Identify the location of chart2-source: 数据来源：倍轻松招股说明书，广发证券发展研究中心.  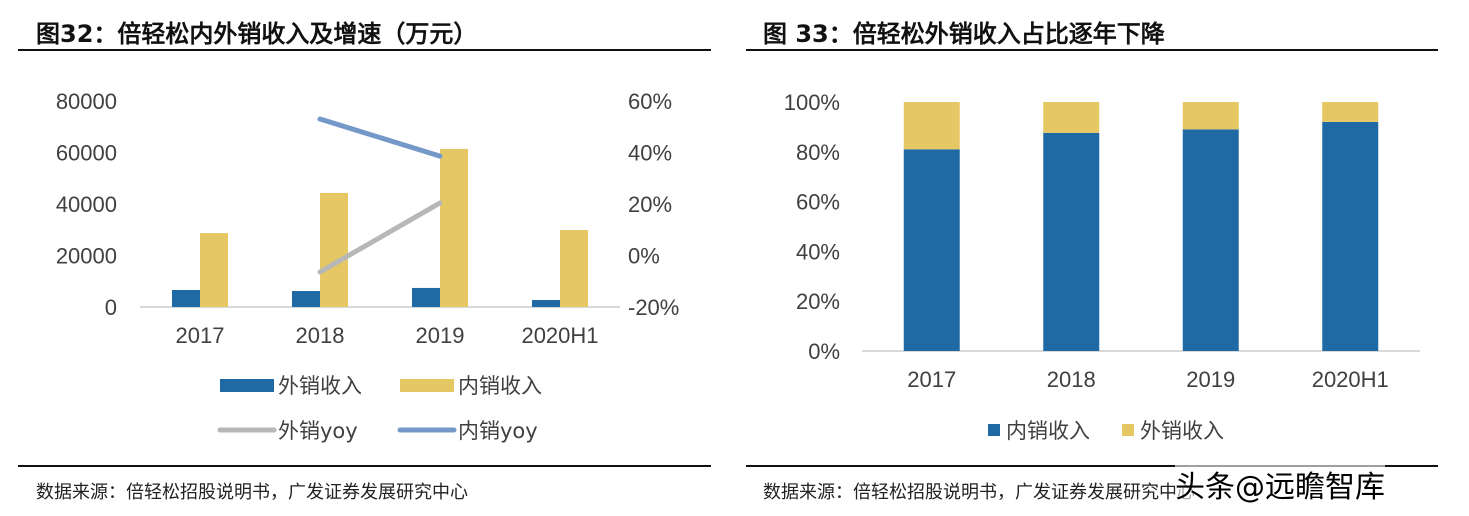
(979, 492).